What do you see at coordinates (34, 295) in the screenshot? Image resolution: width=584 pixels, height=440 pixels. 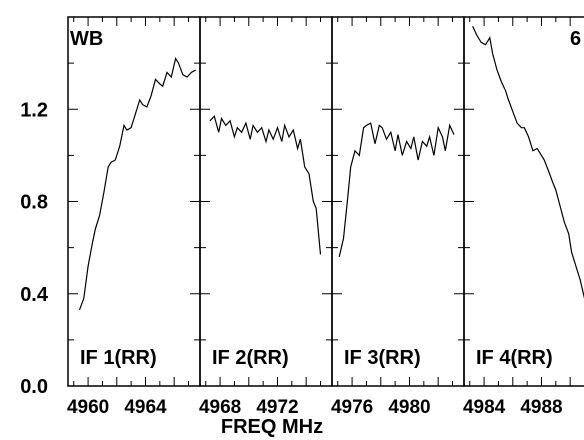 I see `y-tick-label: 0.4` at bounding box center [34, 295].